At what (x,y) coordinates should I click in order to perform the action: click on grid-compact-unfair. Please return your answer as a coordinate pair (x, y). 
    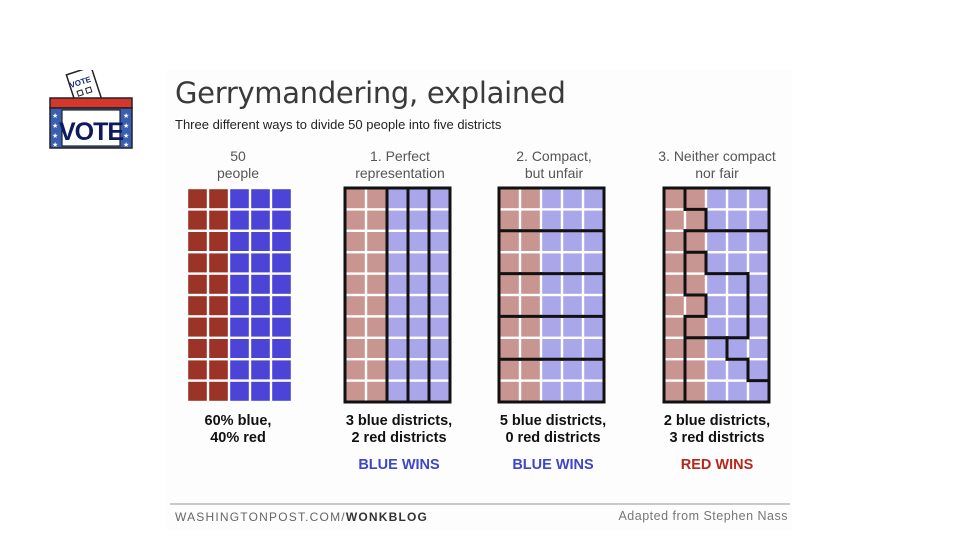
    Looking at the image, I should click on (551, 295).